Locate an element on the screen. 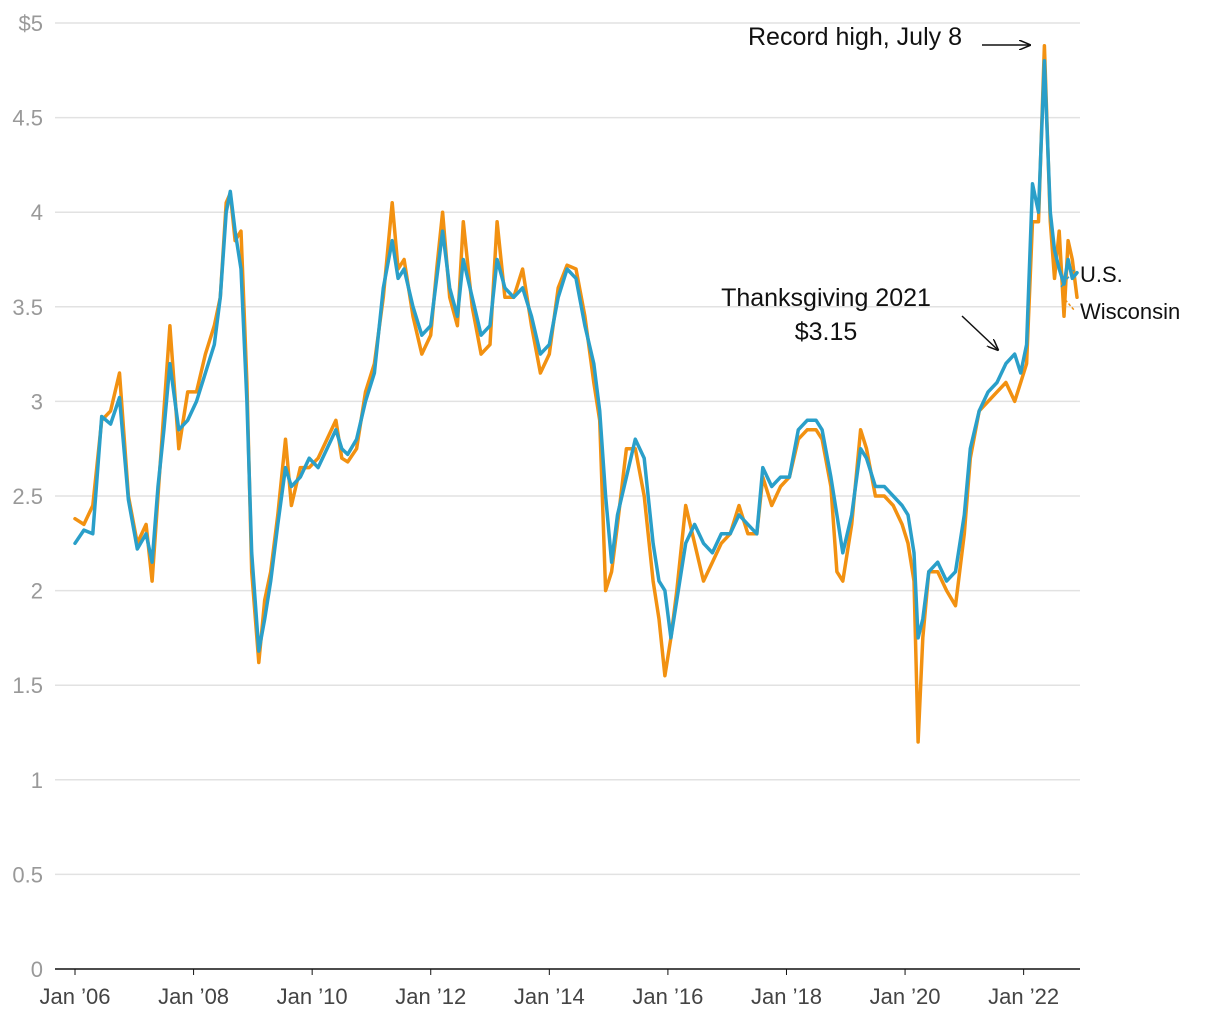  thanksgiving-label: Thanksgiving 2021 is located at coordinates (826, 298).